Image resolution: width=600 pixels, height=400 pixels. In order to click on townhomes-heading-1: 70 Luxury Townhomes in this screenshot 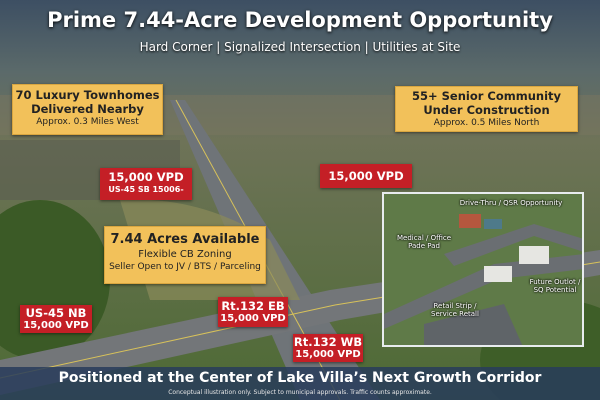, I will do `click(87, 95)`.